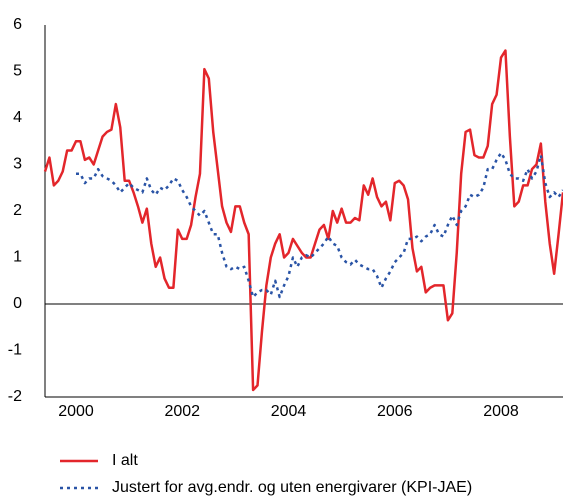 This screenshot has height=496, width=563. I want to click on y-tick-label: 4, so click(17, 117).